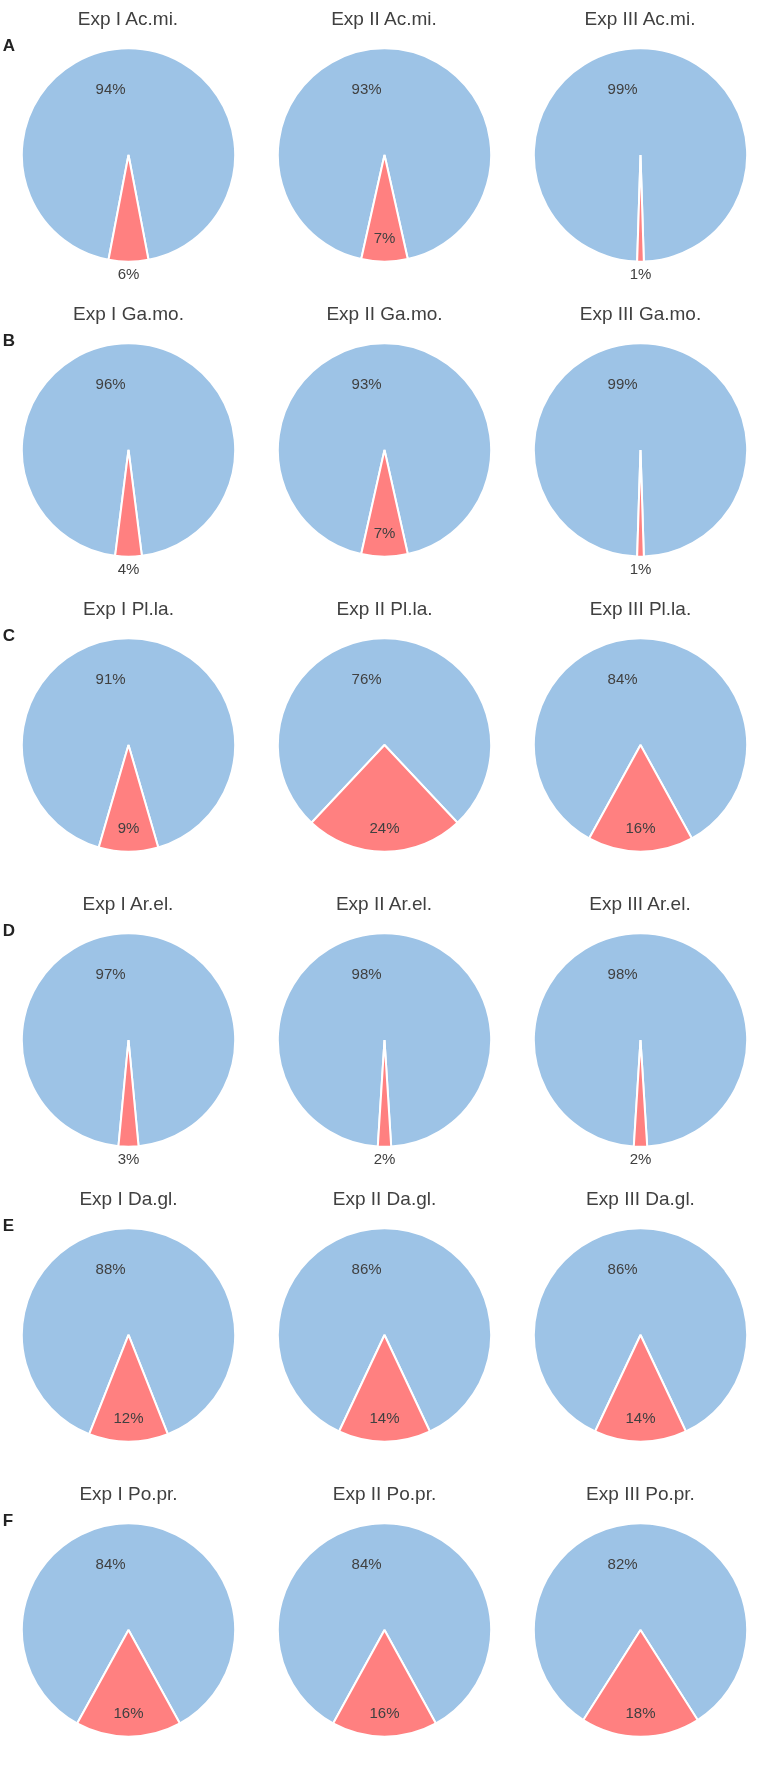 Image resolution: width=768 pixels, height=1775 pixels. Describe the element at coordinates (8, 340) in the screenshot. I see `text: B` at that location.